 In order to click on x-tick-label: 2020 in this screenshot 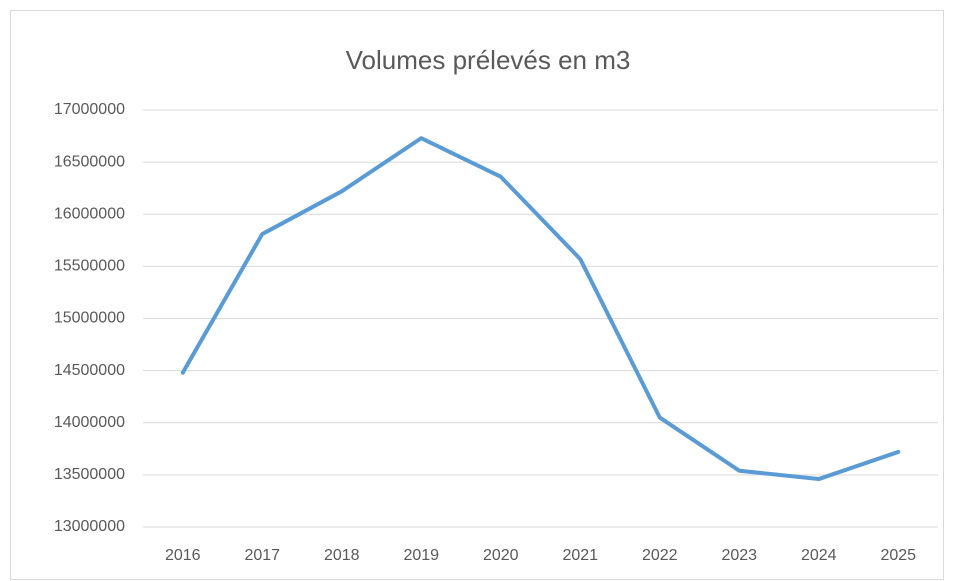, I will do `click(501, 555)`.